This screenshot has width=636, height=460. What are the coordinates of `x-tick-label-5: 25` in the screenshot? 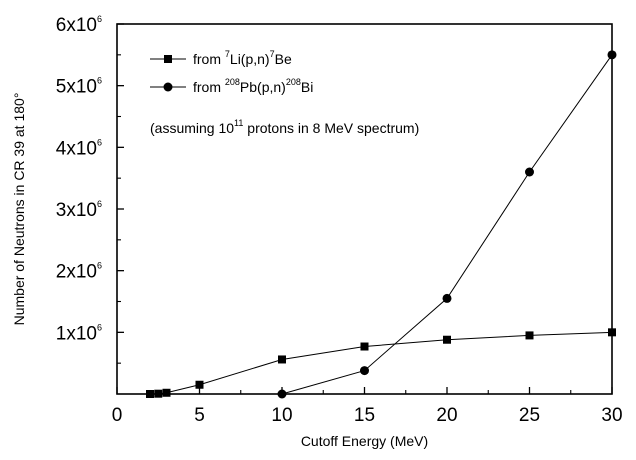 It's located at (529, 415).